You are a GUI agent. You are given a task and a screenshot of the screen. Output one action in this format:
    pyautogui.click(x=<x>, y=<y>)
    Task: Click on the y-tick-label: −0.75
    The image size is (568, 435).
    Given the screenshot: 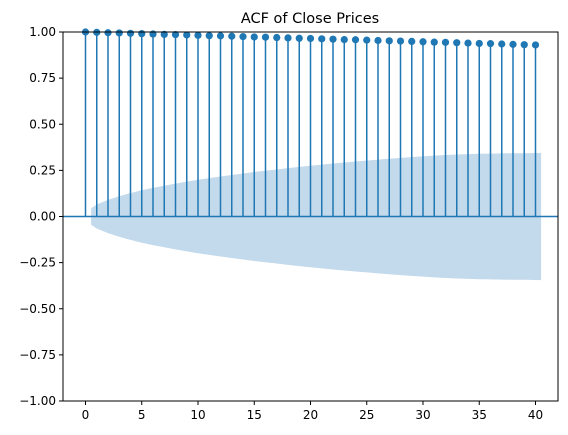 What is the action you would take?
    pyautogui.click(x=37, y=355)
    